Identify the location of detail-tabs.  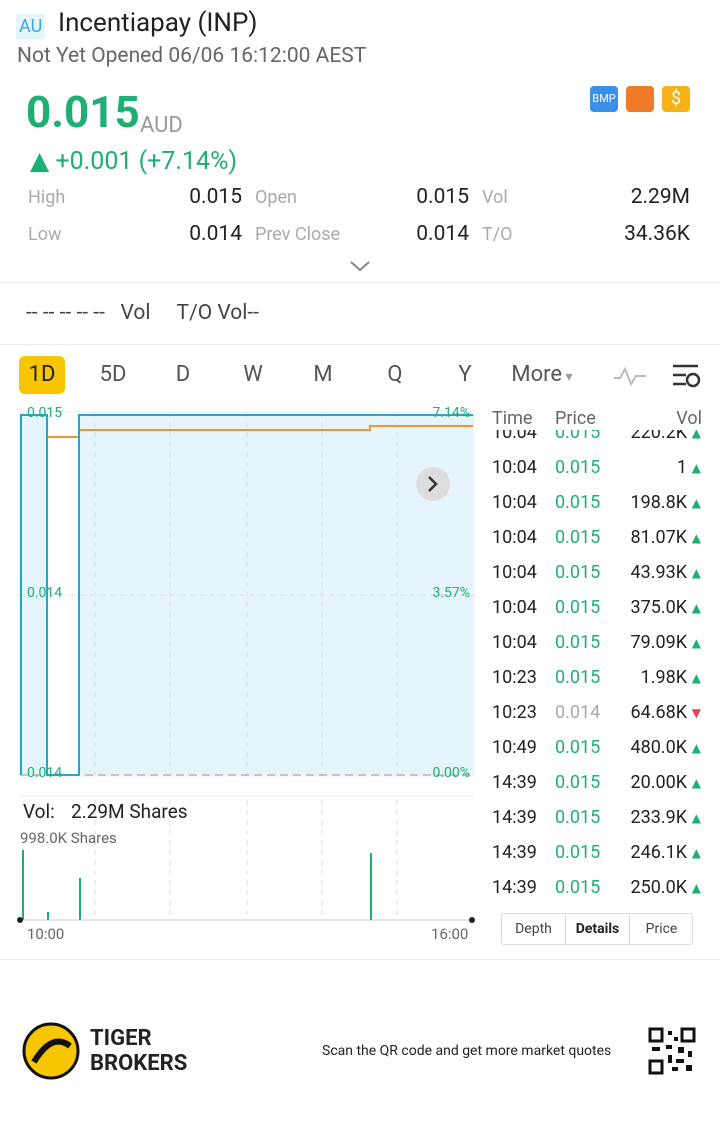
(597, 929).